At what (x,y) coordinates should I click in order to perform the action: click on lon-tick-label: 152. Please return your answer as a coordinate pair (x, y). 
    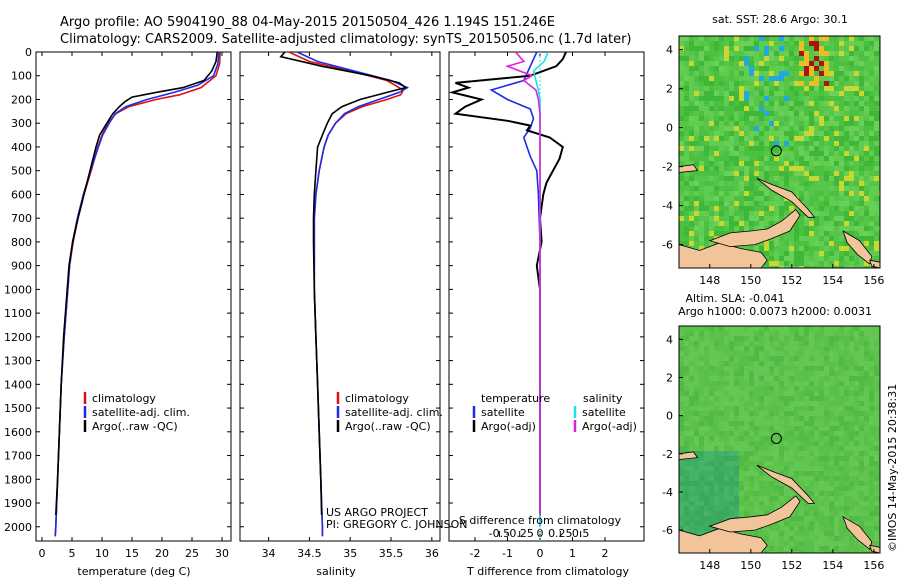
    Looking at the image, I should click on (791, 565).